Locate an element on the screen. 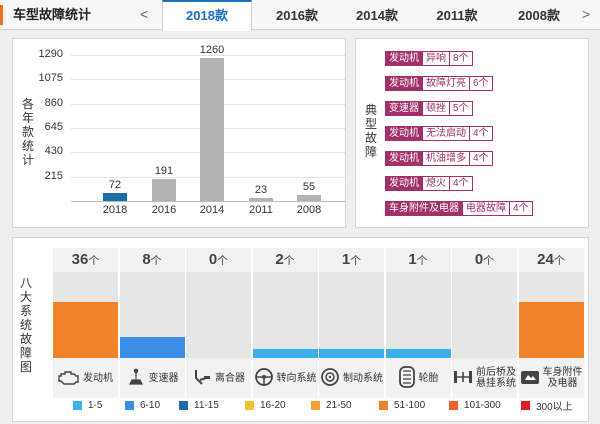 The height and width of the screenshot is (424, 600). system-name: 前后桥及 悬挂系统 is located at coordinates (496, 378).